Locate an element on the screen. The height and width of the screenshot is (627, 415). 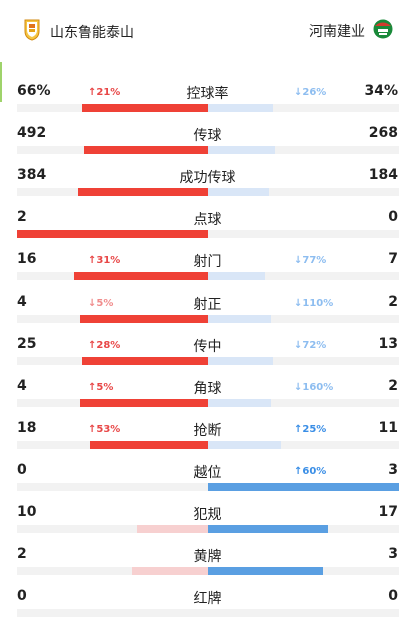
away-value: 17 is located at coordinates (388, 512).